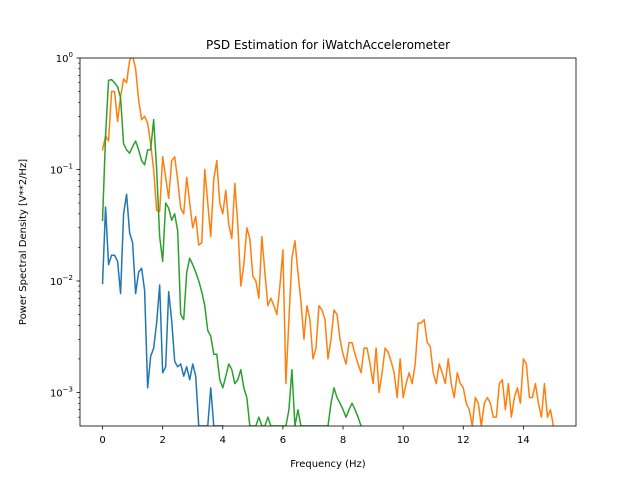  I want to click on x-tick-label: 14, so click(523, 440).